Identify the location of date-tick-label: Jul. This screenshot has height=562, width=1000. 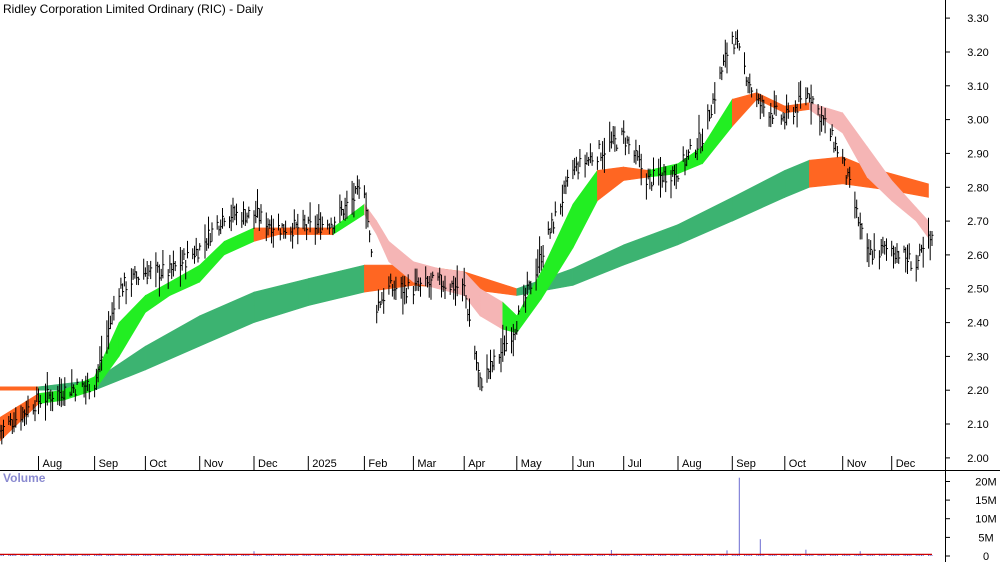
(635, 464).